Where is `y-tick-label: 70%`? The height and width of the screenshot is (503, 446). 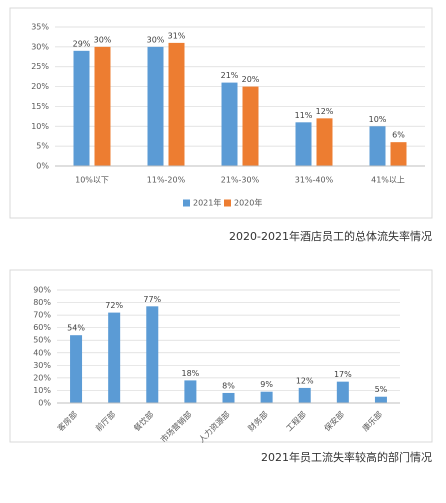 y-tick-label: 70% is located at coordinates (42, 315).